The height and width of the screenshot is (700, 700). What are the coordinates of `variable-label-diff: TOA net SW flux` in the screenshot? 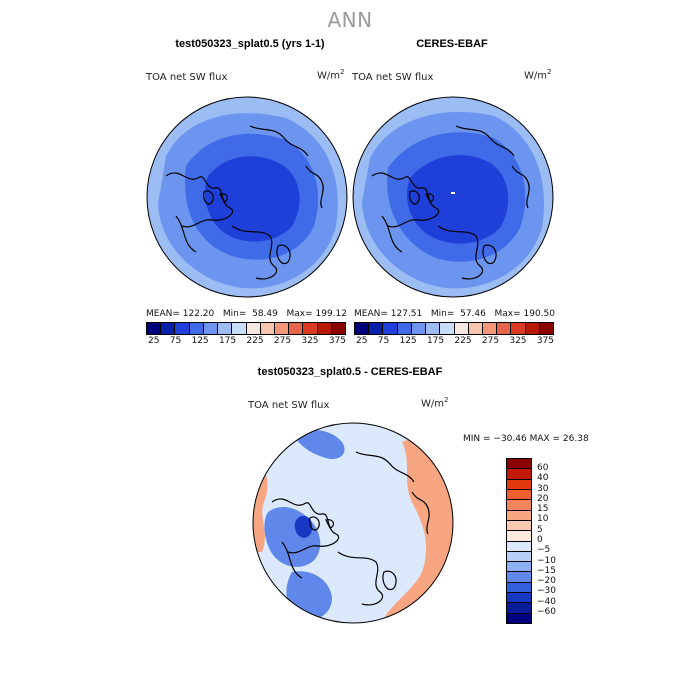 It's located at (289, 405).